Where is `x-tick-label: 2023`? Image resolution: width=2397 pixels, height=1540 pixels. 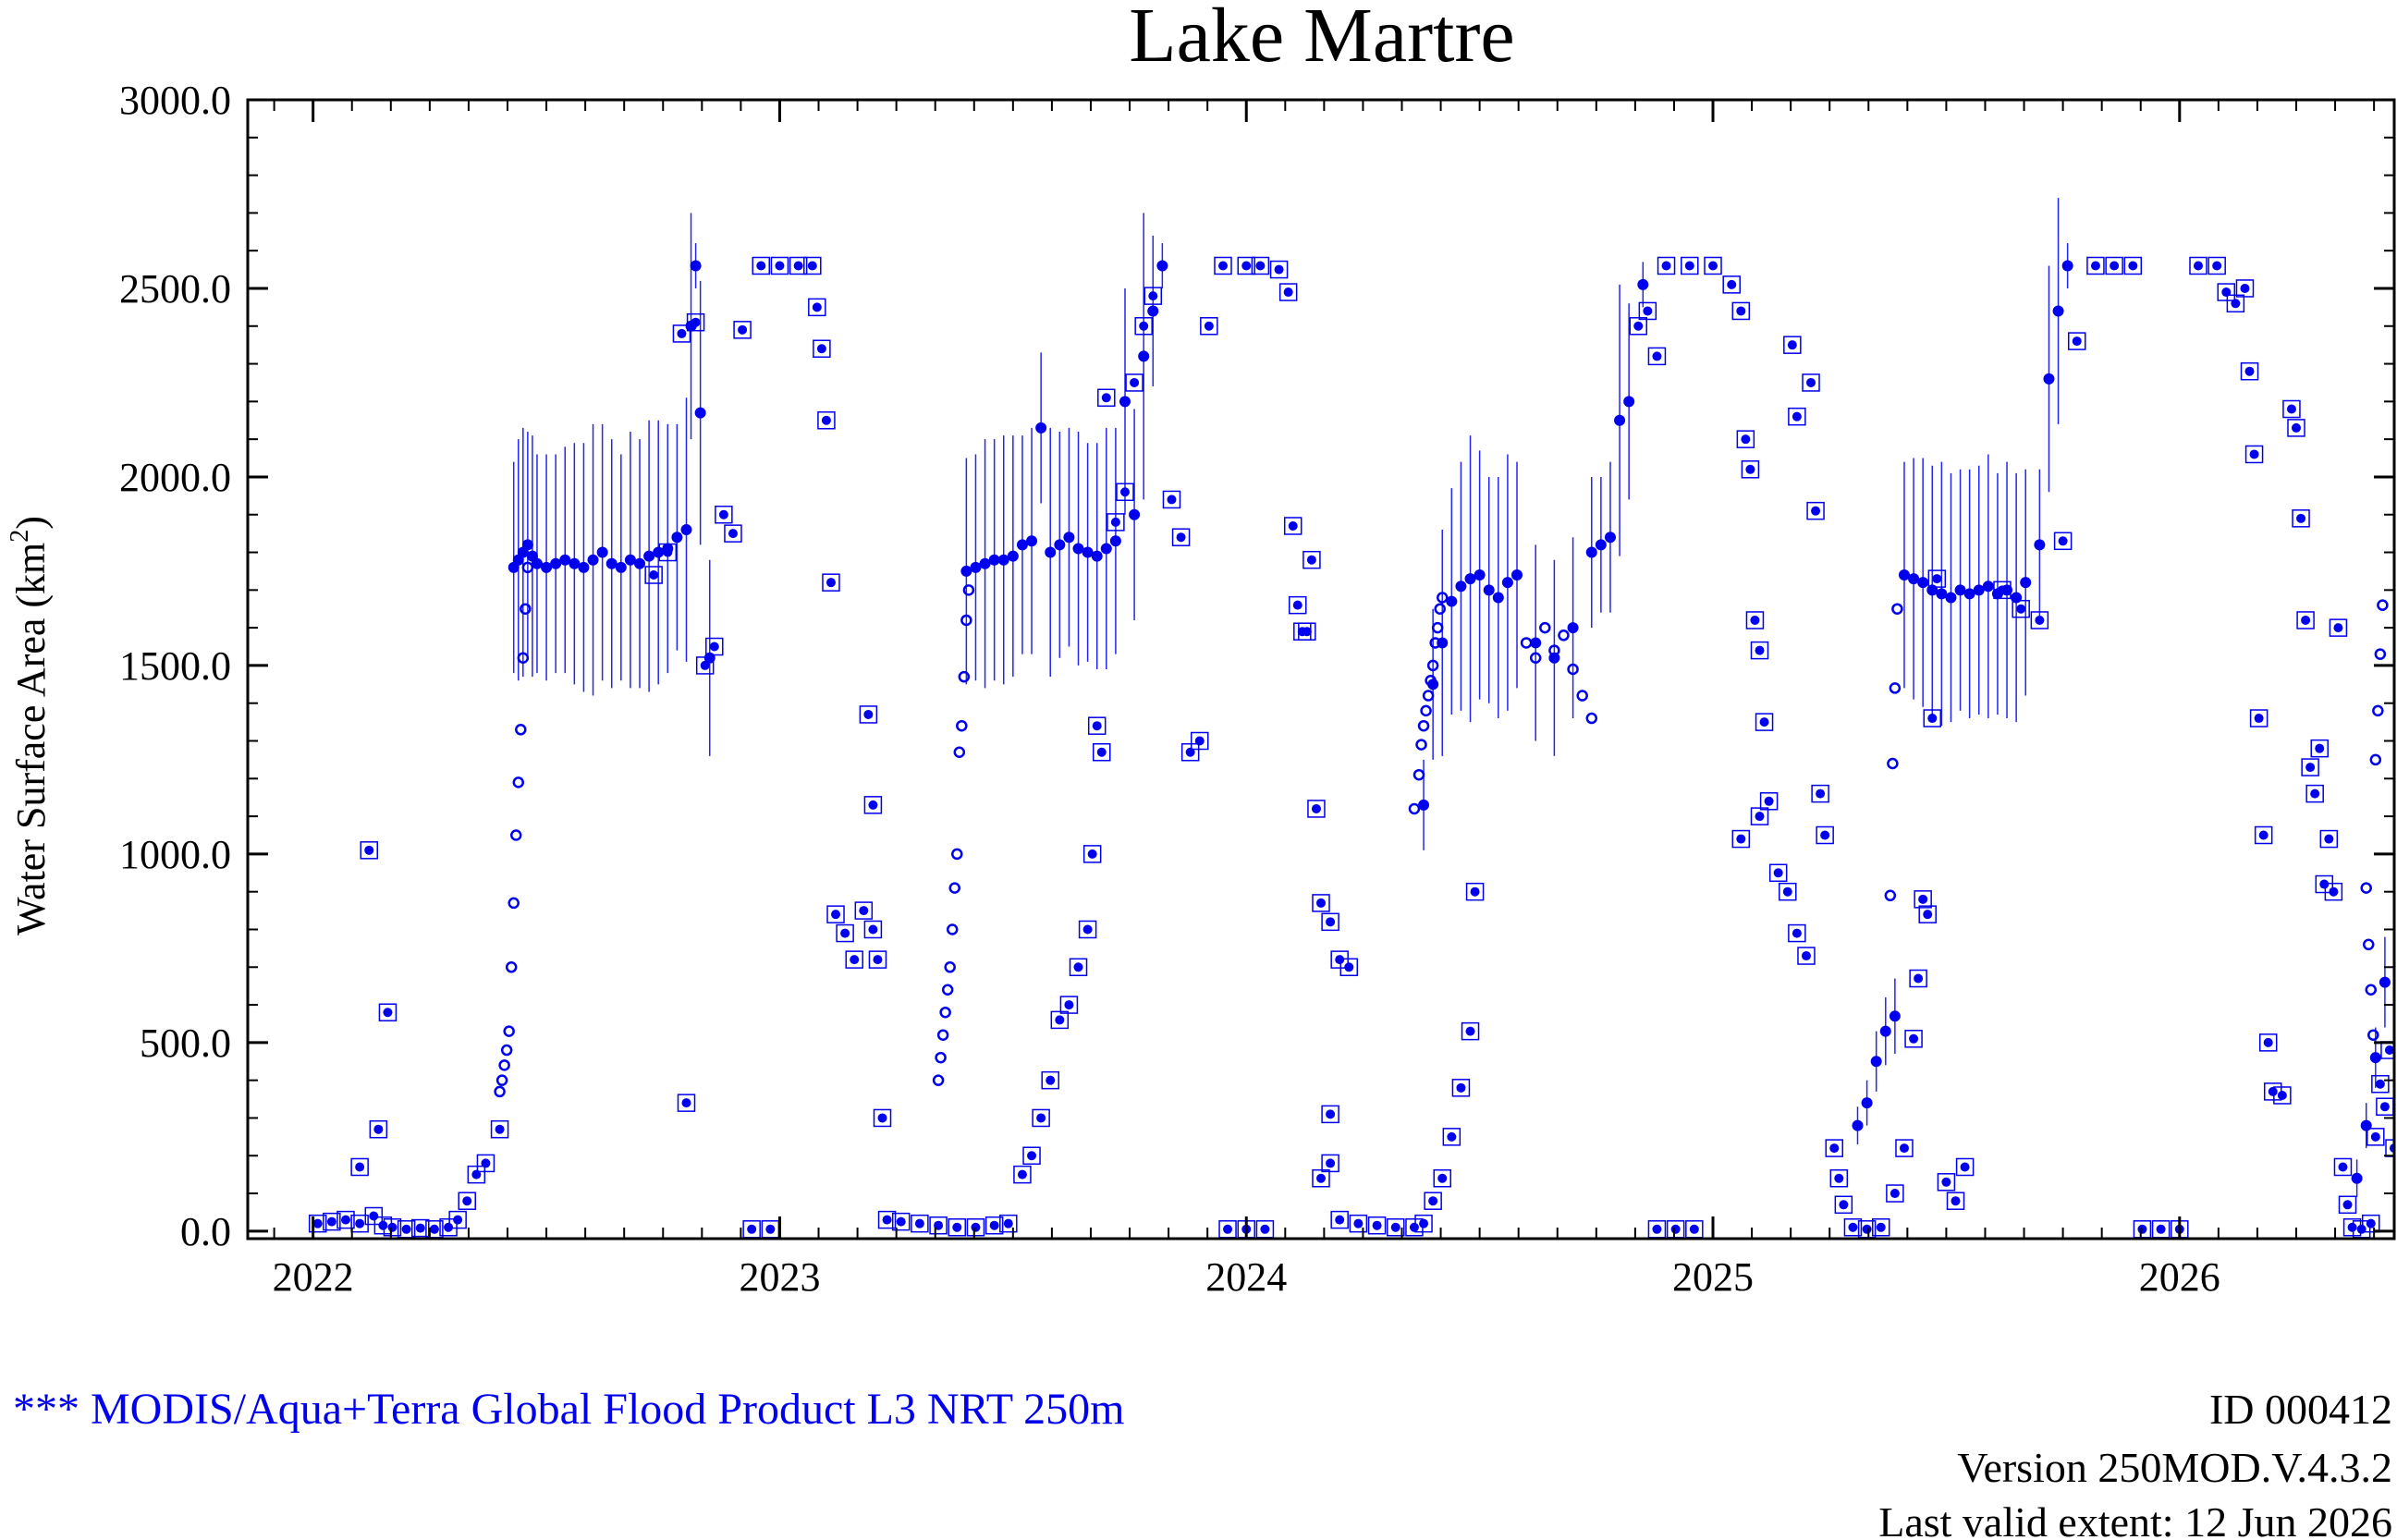
x-tick-label: 2023 is located at coordinates (779, 1277).